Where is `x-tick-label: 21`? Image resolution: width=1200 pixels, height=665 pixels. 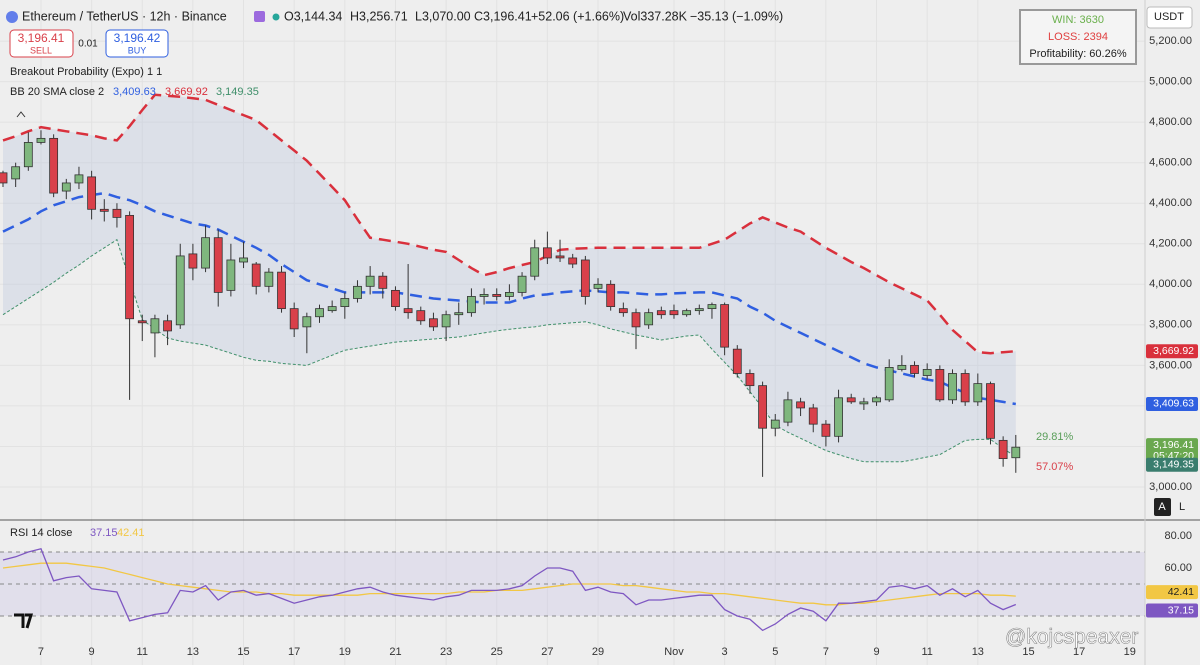
x-tick-label: 21 is located at coordinates (395, 652).